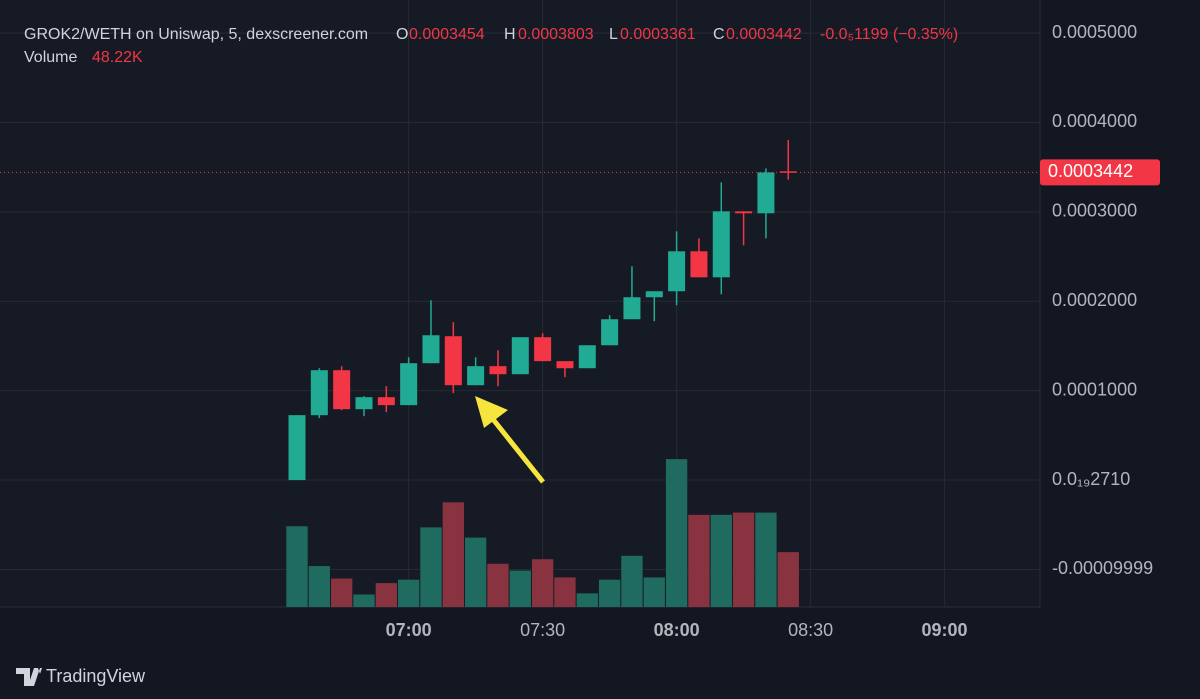 The height and width of the screenshot is (699, 1200). Describe the element at coordinates (96, 676) in the screenshot. I see `brand-name: TradingView` at that location.